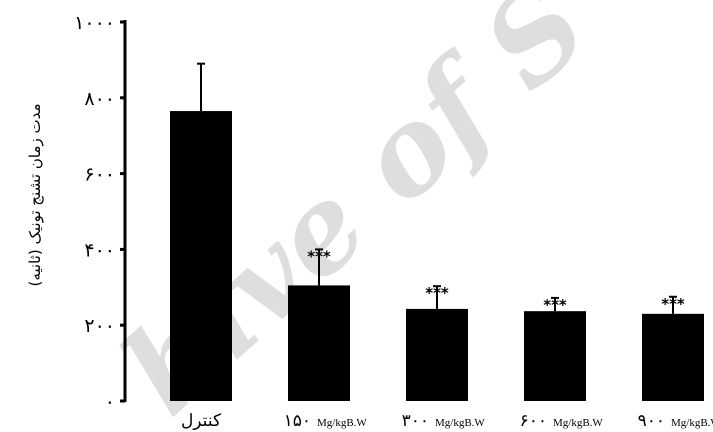 Image resolution: width=713 pixels, height=432 pixels. What do you see at coordinates (651, 421) in the screenshot?
I see `x-tick-label: ۹۰۰` at bounding box center [651, 421].